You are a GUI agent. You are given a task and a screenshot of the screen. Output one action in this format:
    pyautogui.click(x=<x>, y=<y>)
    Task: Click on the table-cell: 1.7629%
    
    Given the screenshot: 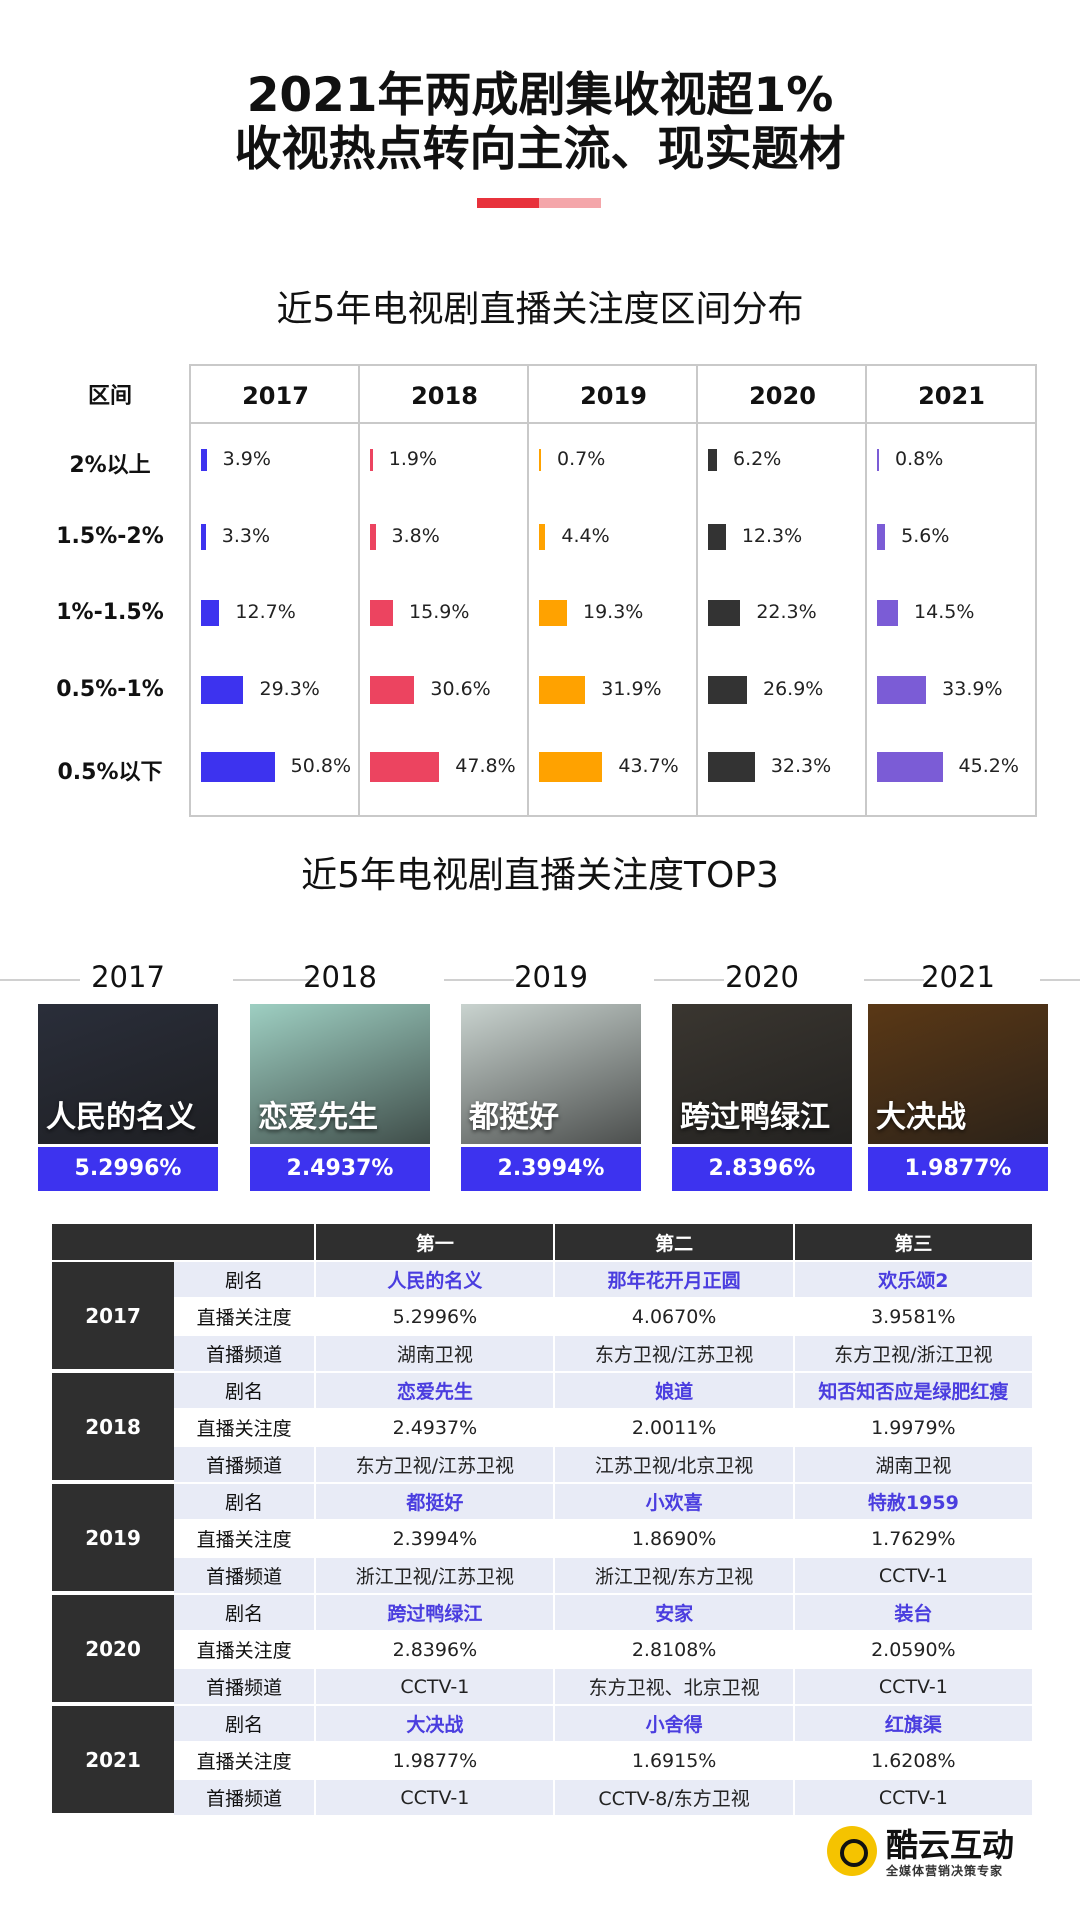 What is the action you would take?
    pyautogui.click(x=912, y=1538)
    